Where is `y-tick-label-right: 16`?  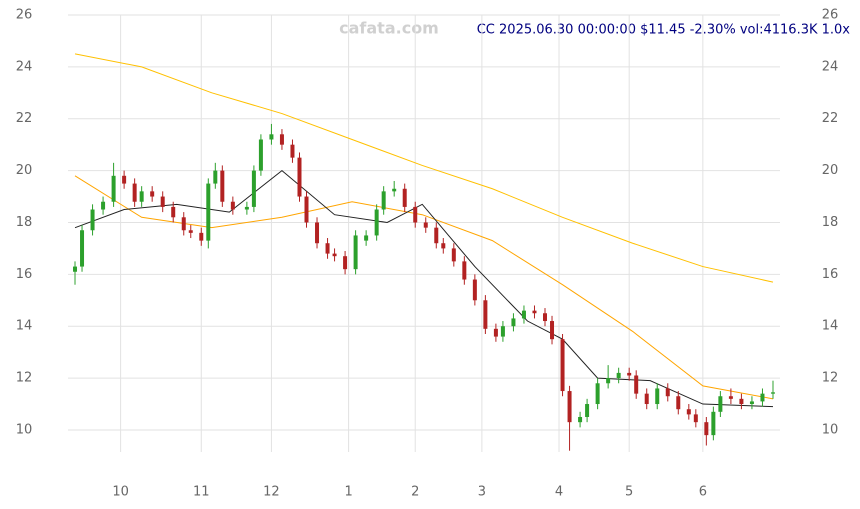
y-tick-label-right: 16 is located at coordinates (830, 274).